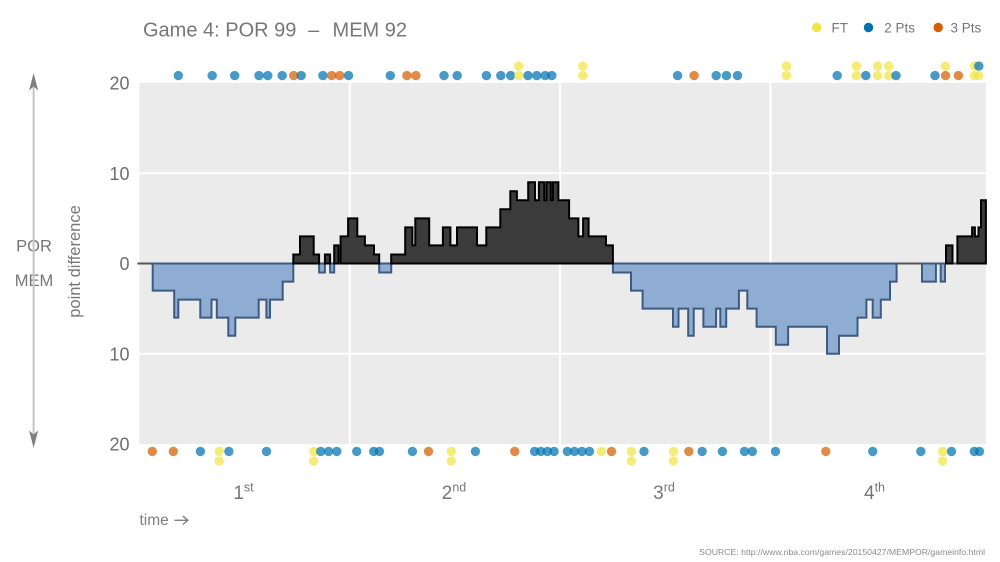 The image size is (1000, 562). What do you see at coordinates (124, 264) in the screenshot?
I see `svg-text: 0` at bounding box center [124, 264].